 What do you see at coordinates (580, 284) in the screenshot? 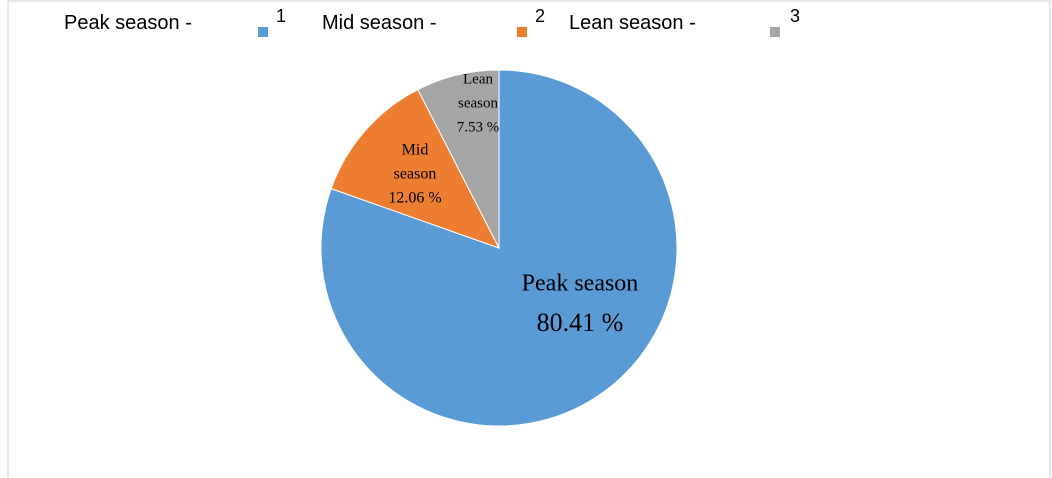
I see `slice-label: Peak season` at bounding box center [580, 284].